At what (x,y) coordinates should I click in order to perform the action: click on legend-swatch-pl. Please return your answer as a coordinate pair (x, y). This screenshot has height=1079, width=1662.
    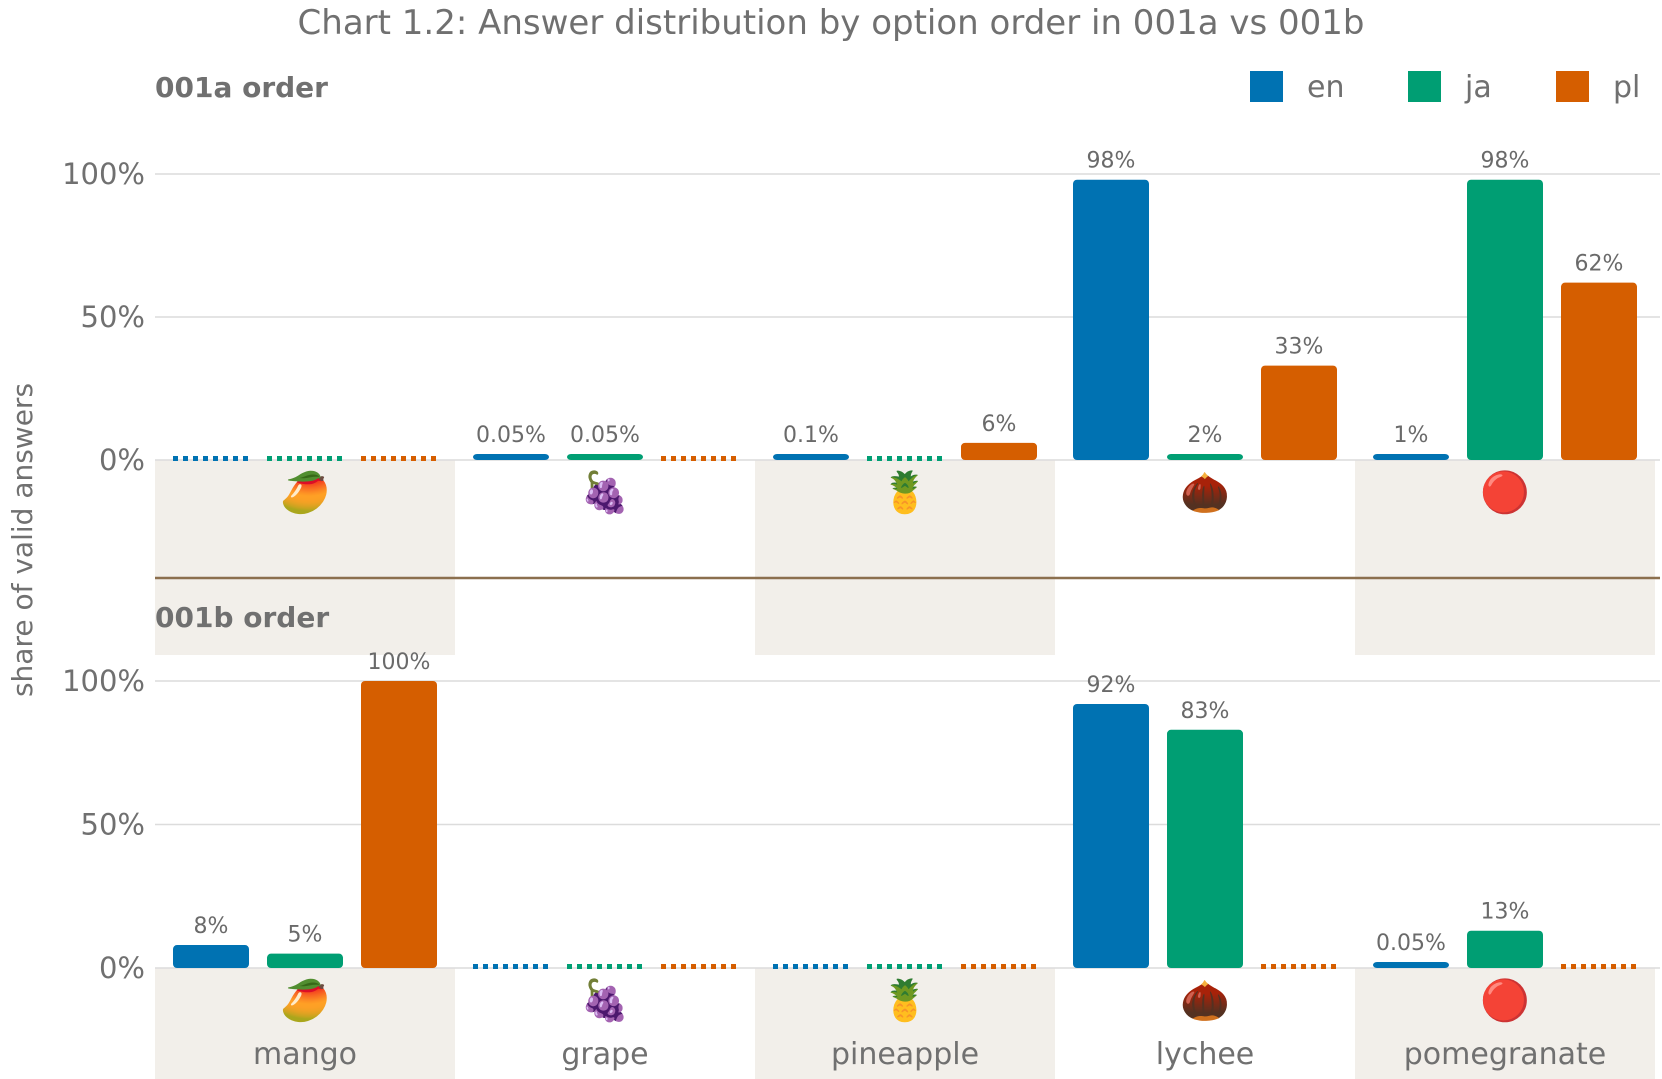
    Looking at the image, I should click on (1572, 86).